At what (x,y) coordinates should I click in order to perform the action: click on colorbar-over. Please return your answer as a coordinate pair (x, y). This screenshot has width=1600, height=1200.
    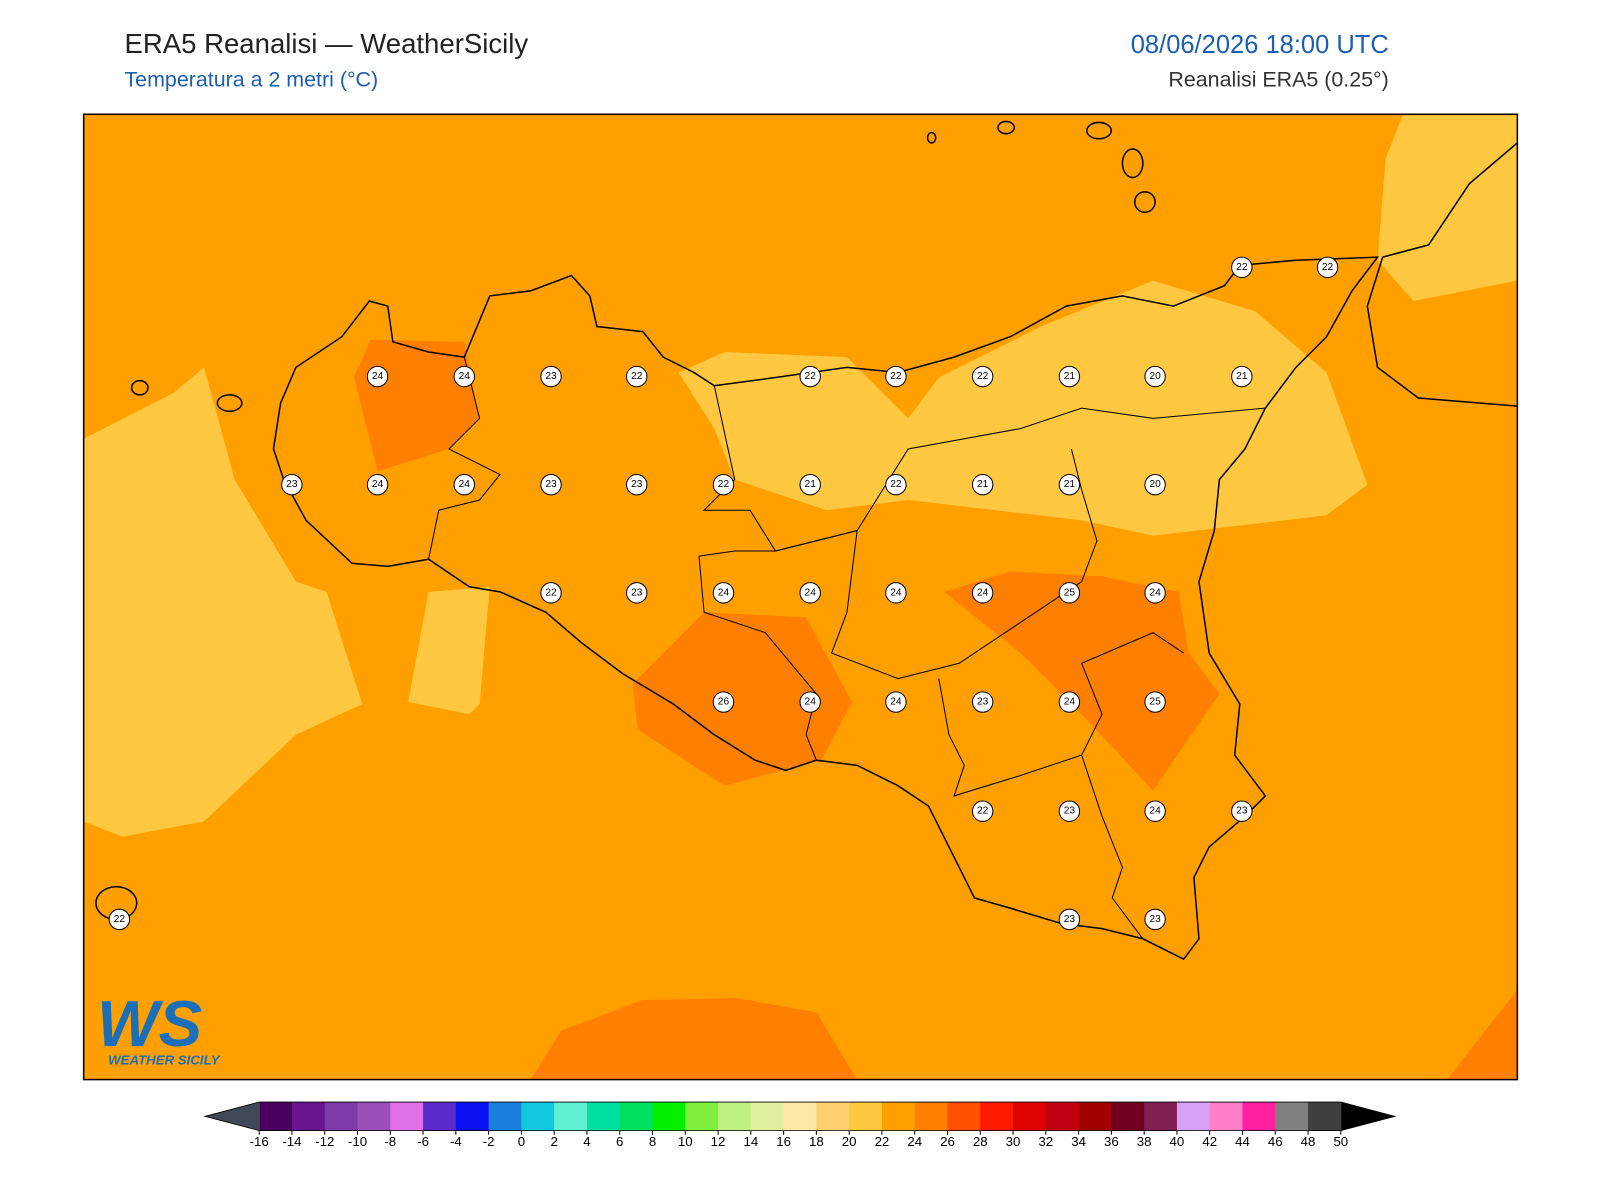
    Looking at the image, I should click on (1367, 1116).